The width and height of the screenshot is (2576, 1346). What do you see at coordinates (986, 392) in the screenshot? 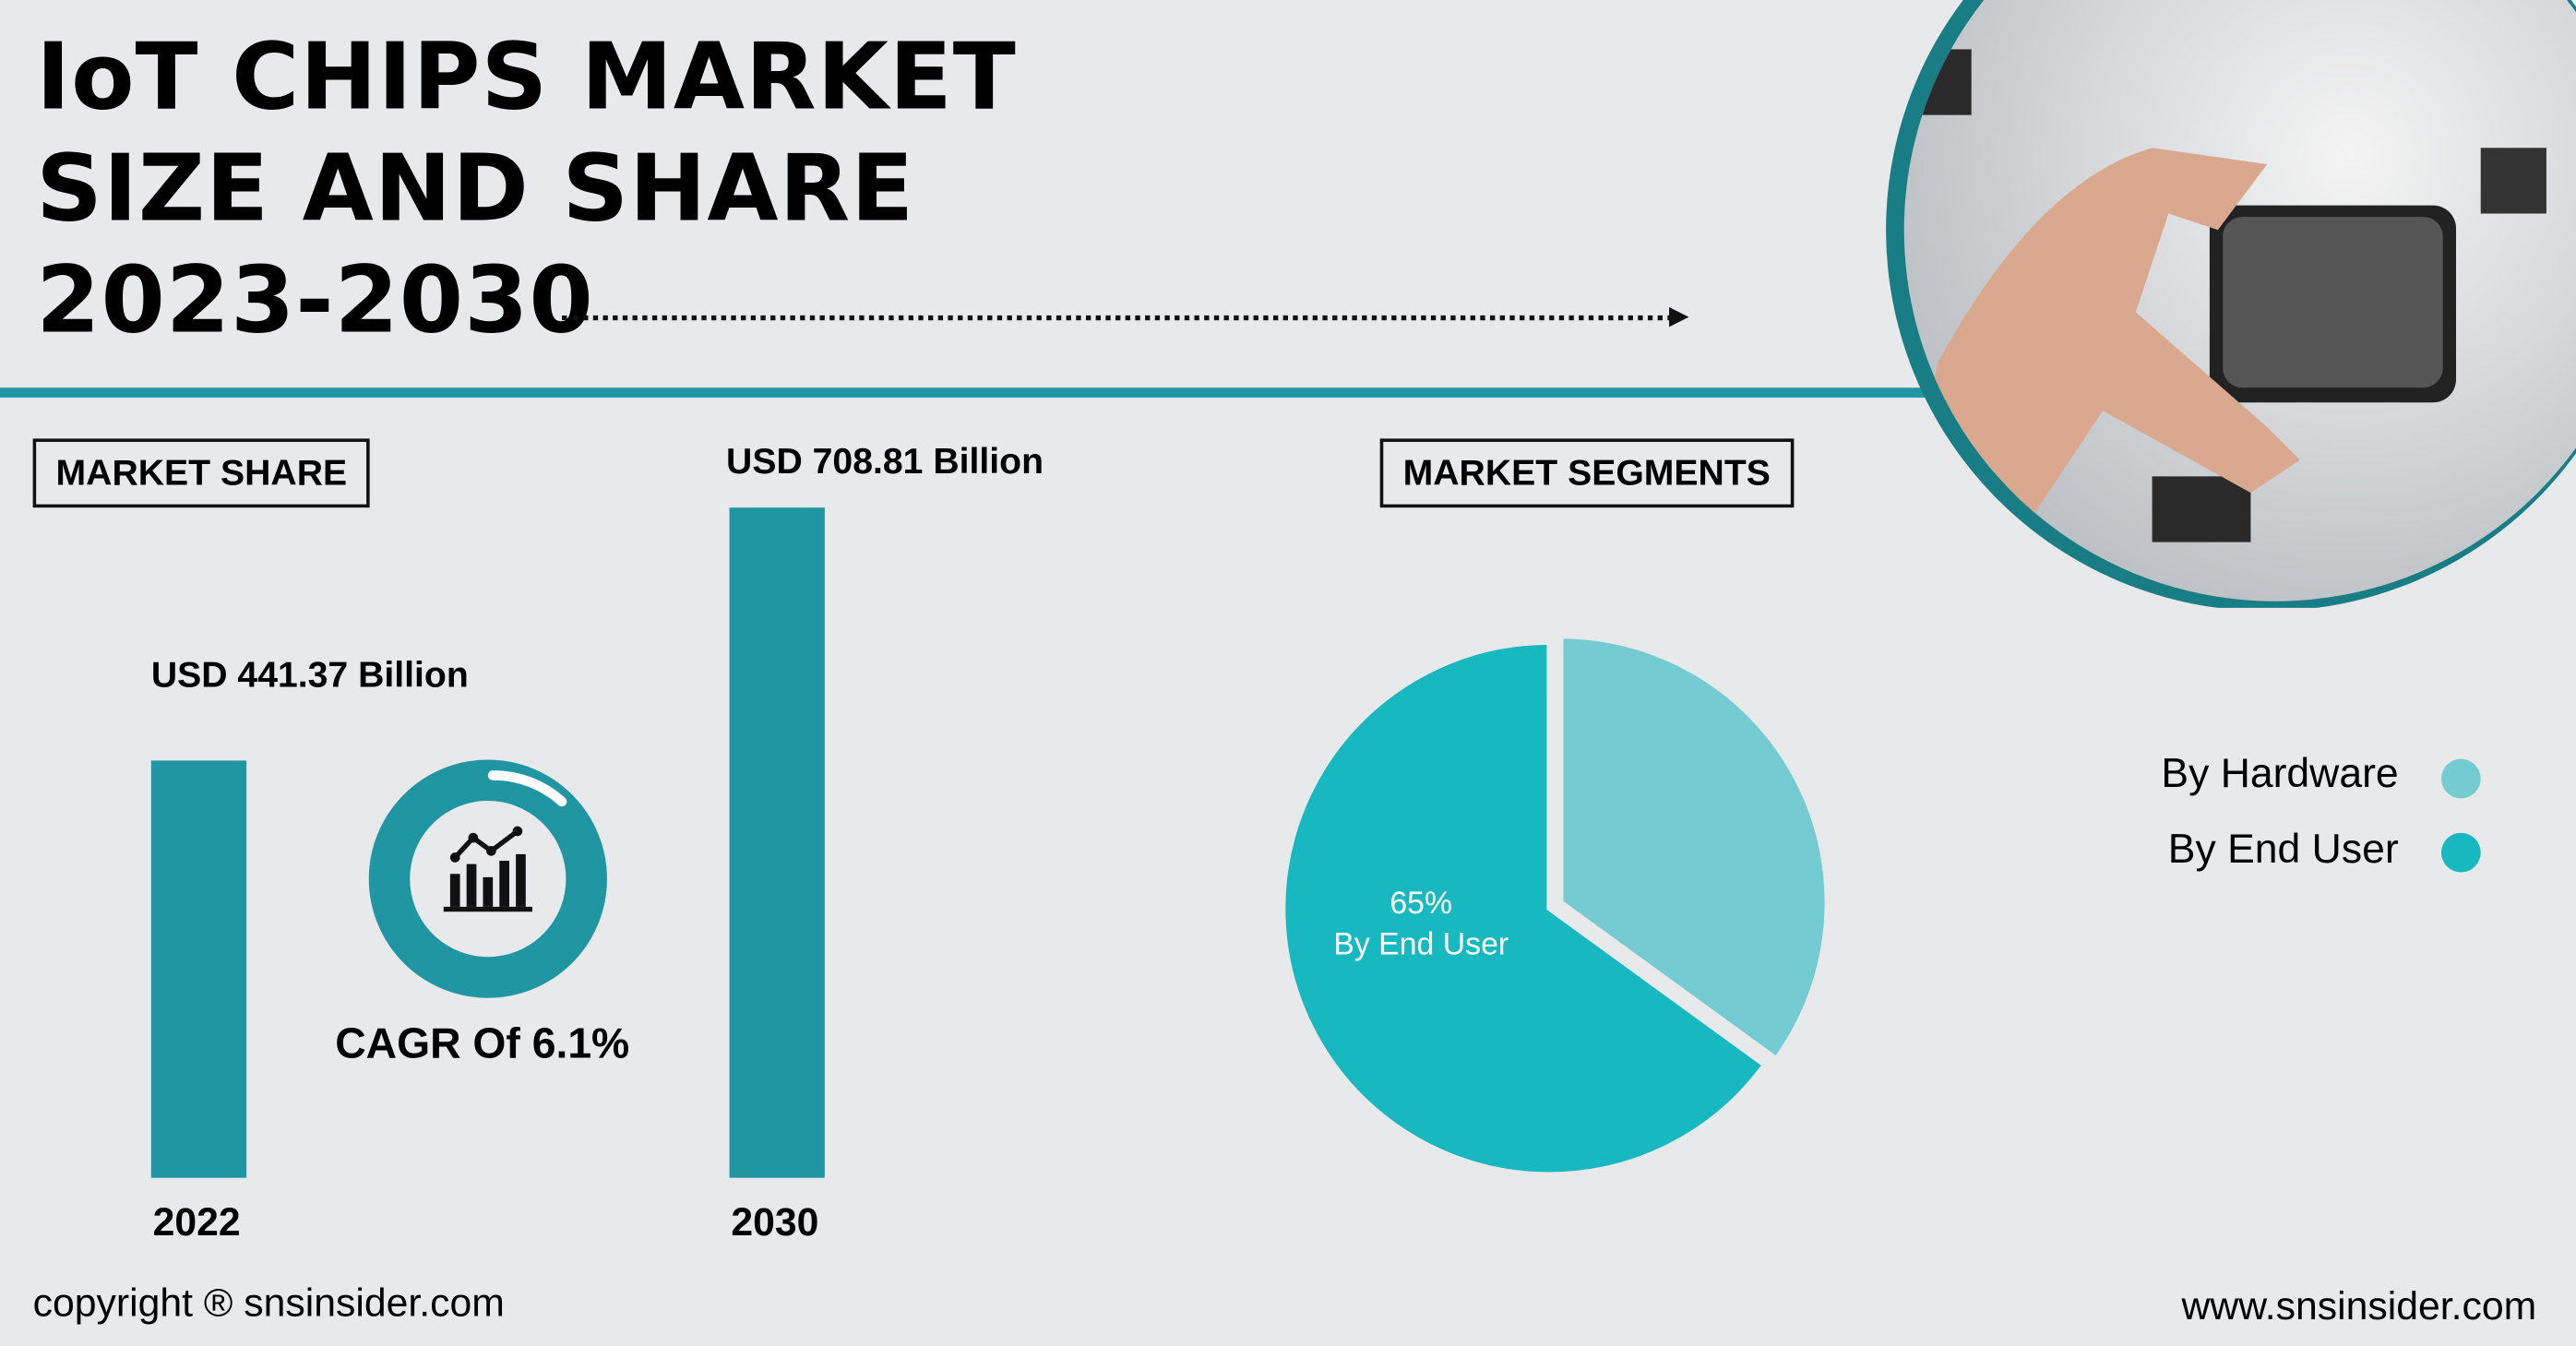
I see `divider` at bounding box center [986, 392].